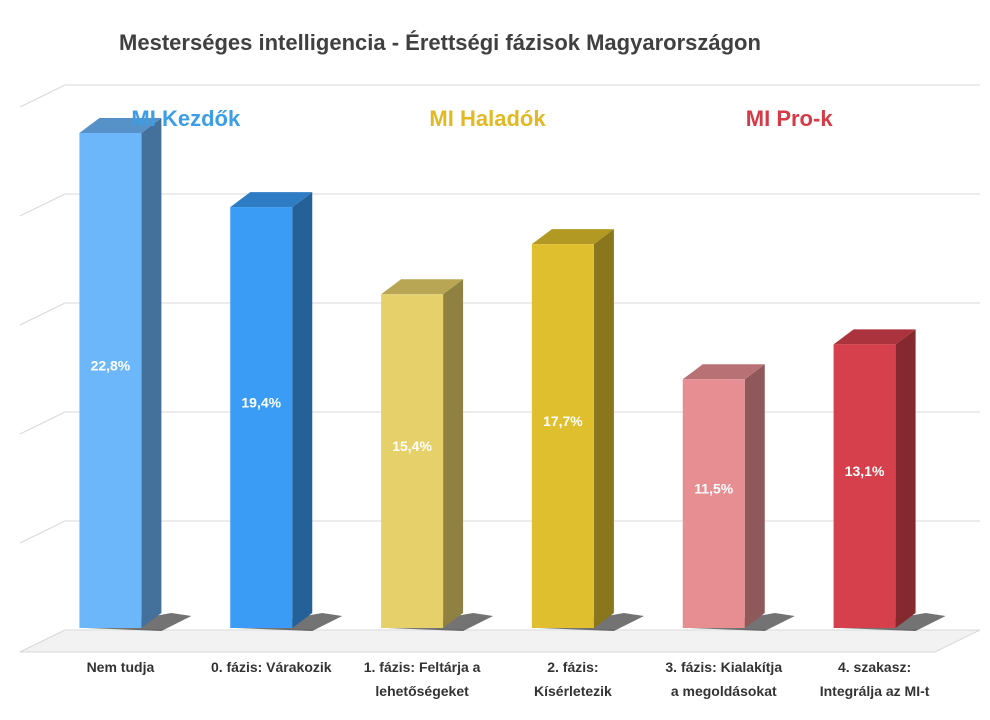  Describe the element at coordinates (875, 691) in the screenshot. I see `category-label-line: Integrálja az MI-t` at that location.